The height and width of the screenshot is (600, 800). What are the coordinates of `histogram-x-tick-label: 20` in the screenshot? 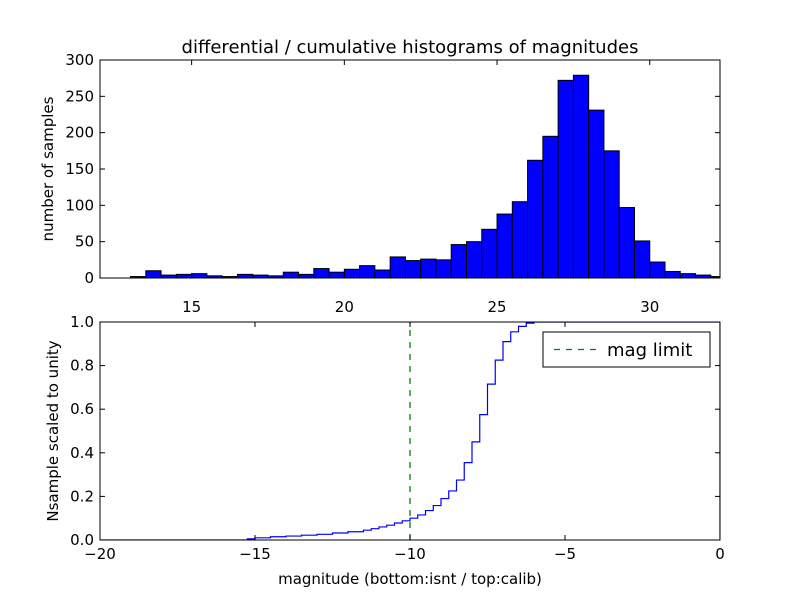 It's located at (344, 307).